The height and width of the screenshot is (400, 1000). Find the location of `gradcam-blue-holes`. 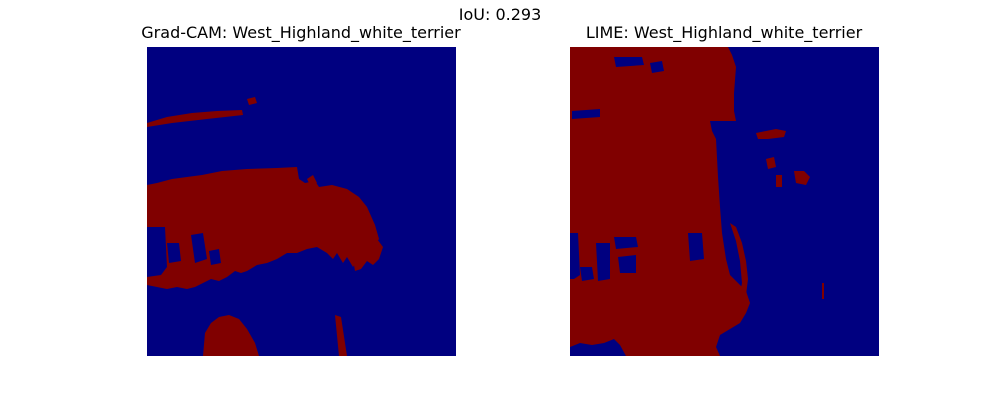

gradcam-blue-holes is located at coordinates (184, 252).